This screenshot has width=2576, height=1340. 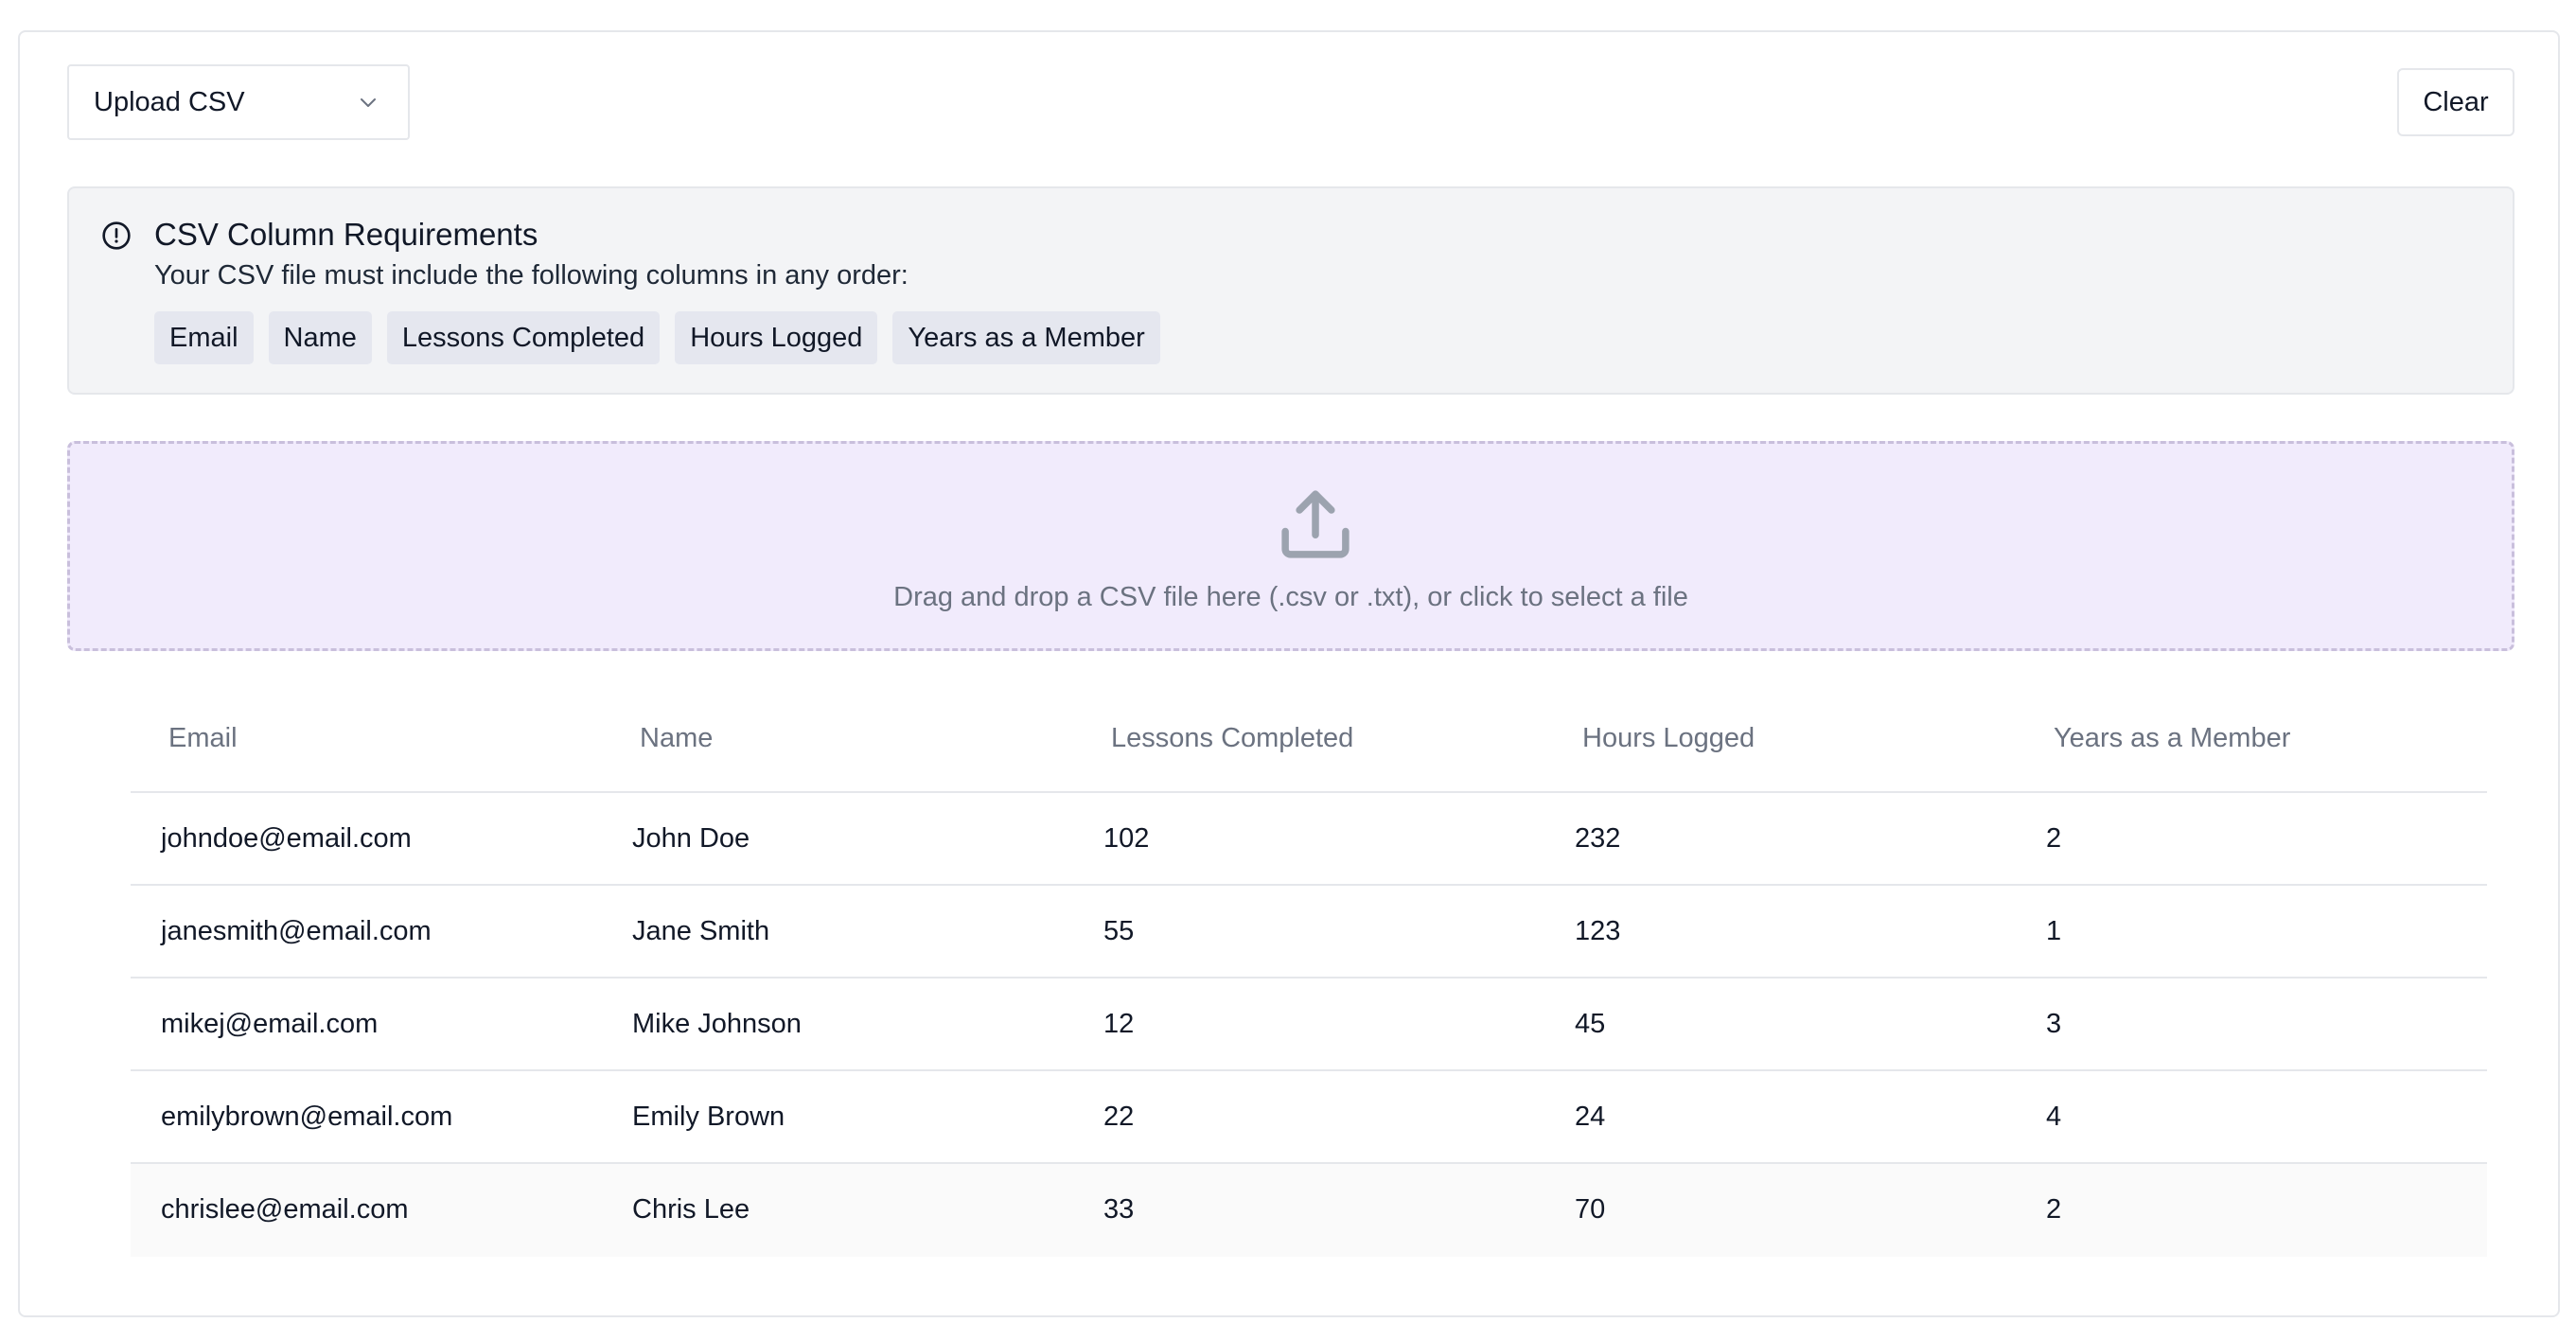 I want to click on cell-hours-logged: 70, so click(x=1590, y=1210).